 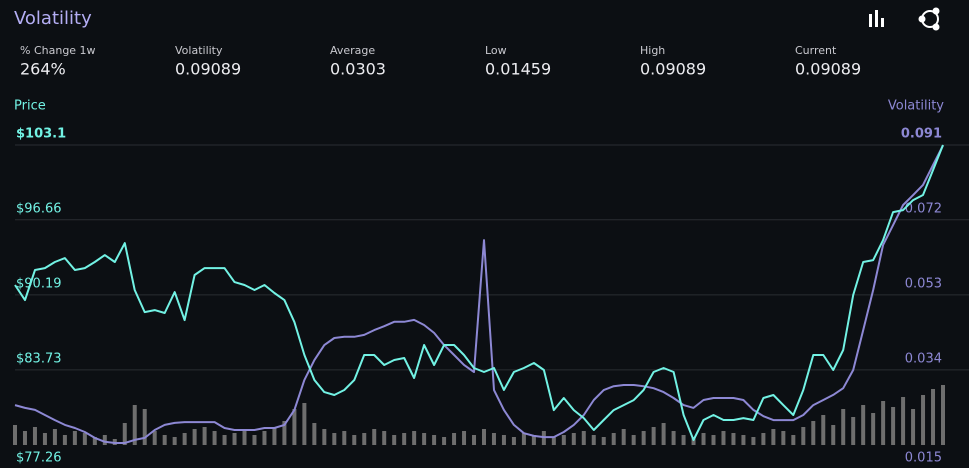 I want to click on y2-tick-label: 0.015, so click(x=923, y=458).